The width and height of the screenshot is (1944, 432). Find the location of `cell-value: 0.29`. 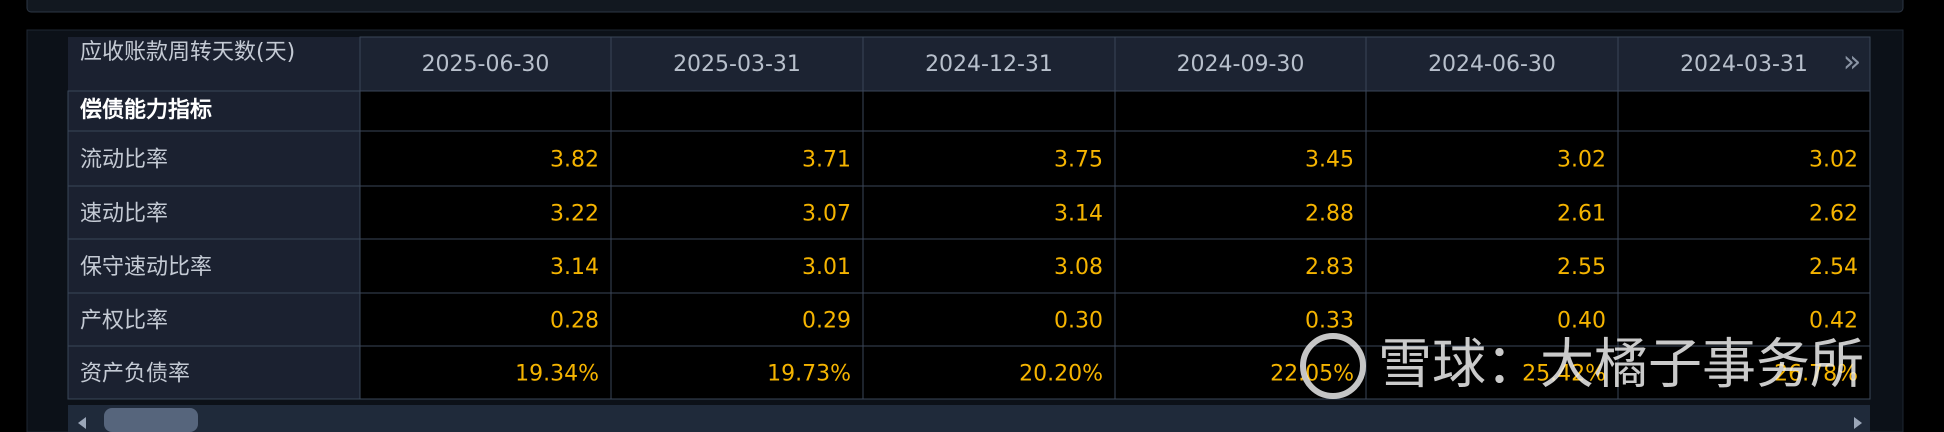

cell-value: 0.29 is located at coordinates (826, 321).